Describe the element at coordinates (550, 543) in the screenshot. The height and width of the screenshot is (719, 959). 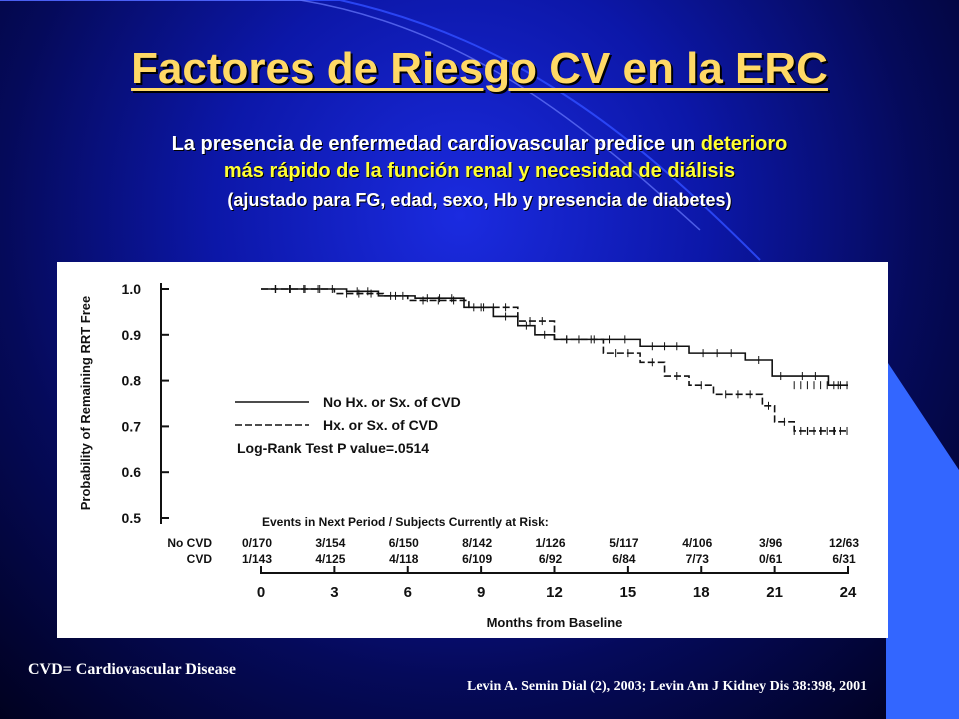
I see `risk-table-cell: 1/126` at that location.